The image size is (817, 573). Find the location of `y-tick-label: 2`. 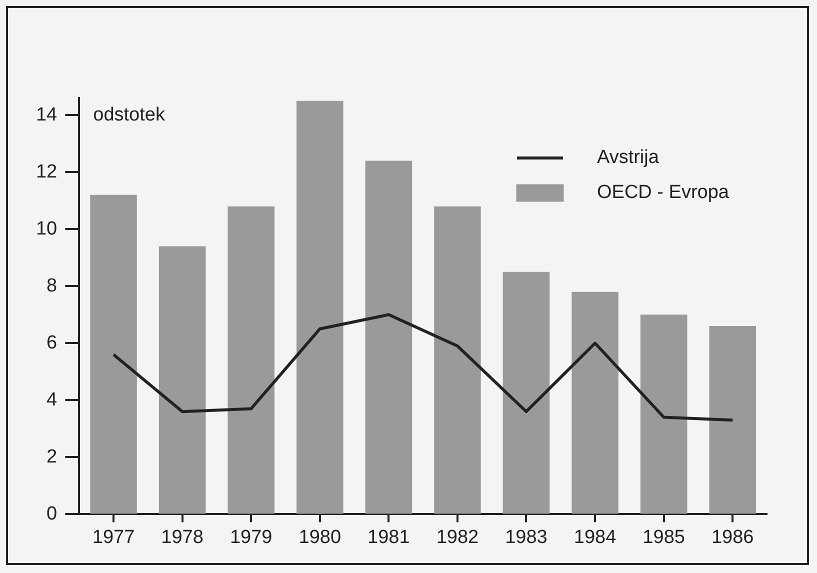

y-tick-label: 2 is located at coordinates (52, 457).